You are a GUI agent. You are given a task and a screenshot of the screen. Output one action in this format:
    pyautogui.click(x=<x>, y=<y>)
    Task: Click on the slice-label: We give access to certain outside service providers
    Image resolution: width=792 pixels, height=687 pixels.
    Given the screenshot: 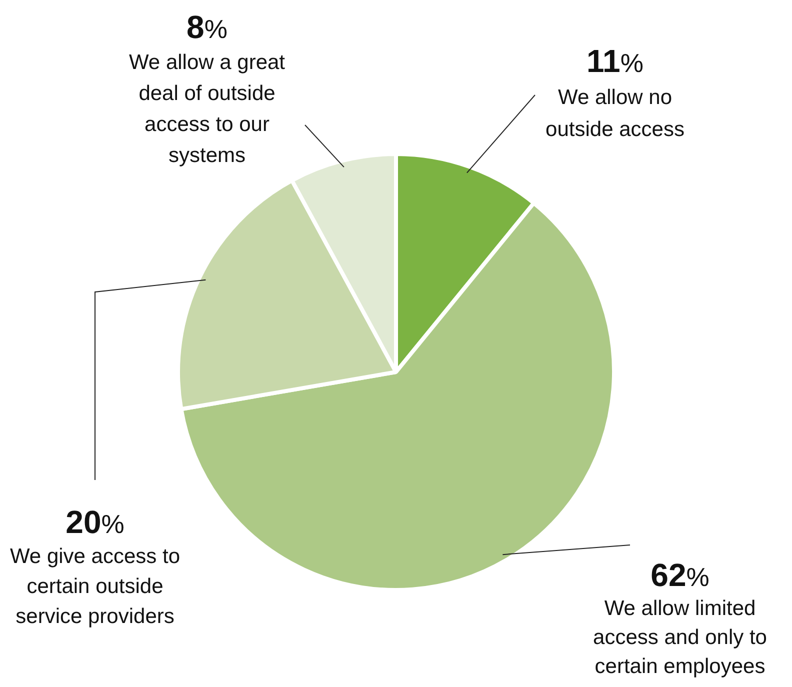 What is the action you would take?
    pyautogui.click(x=95, y=586)
    